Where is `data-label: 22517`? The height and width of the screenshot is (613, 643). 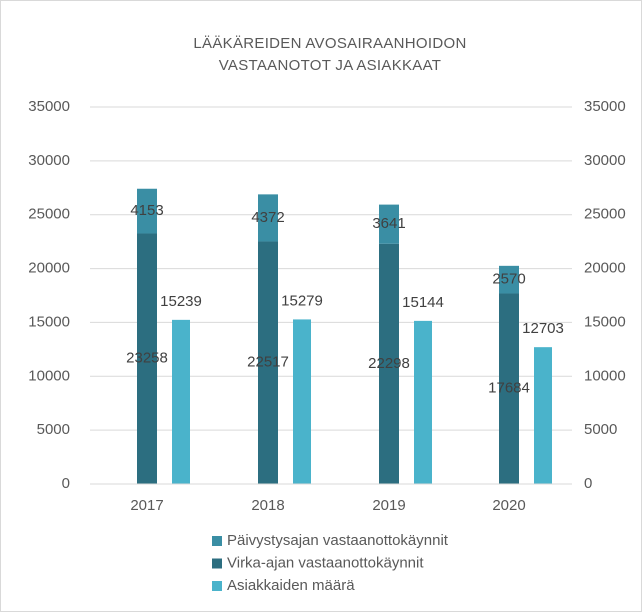
data-label: 22517 is located at coordinates (268, 362).